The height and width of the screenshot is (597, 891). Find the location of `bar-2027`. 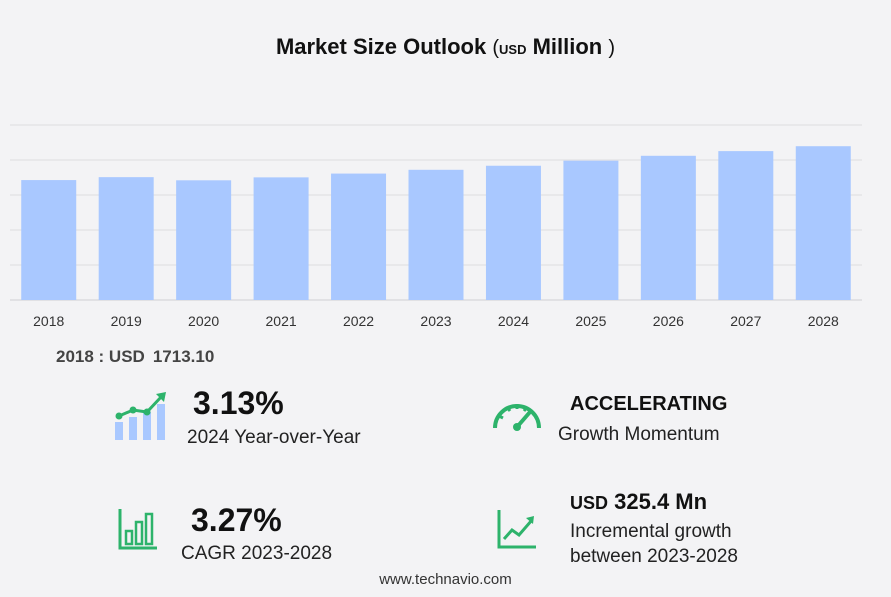

bar-2027 is located at coordinates (746, 225).